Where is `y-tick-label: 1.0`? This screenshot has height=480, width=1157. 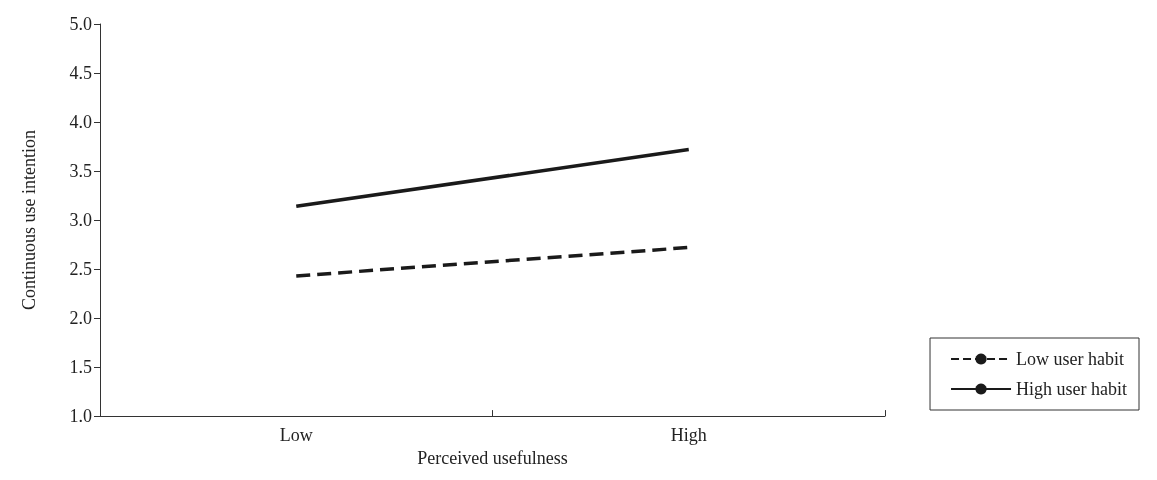 y-tick-label: 1.0 is located at coordinates (80, 416).